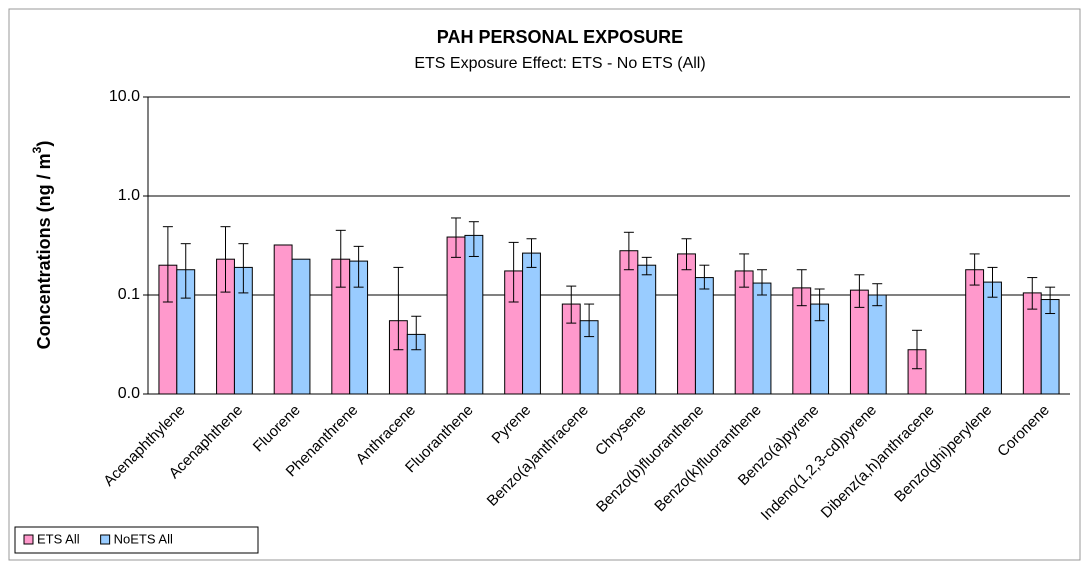 This screenshot has height=561, width=1090. What do you see at coordinates (58, 538) in the screenshot?
I see `legend-label: ETS All` at bounding box center [58, 538].